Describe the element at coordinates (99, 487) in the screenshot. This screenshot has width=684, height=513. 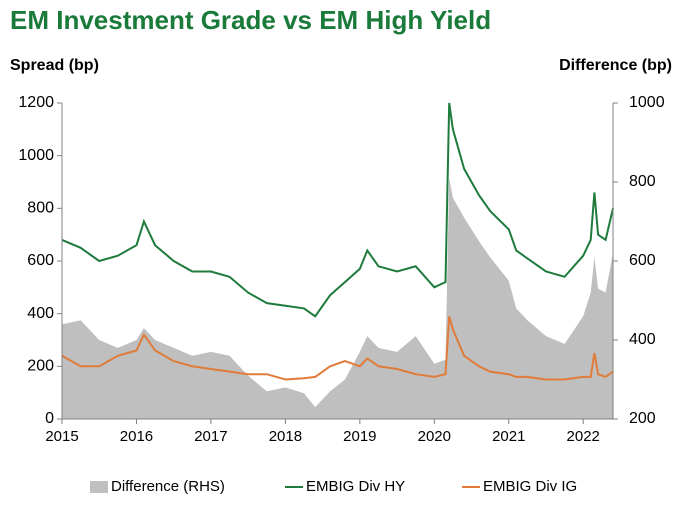
I see `legend-swatch` at that location.